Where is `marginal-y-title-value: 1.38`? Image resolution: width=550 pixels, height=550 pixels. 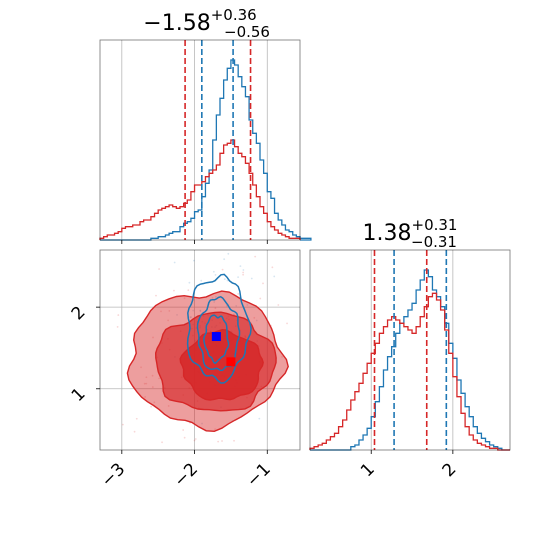 marginal-y-title-value: 1.38 is located at coordinates (387, 233).